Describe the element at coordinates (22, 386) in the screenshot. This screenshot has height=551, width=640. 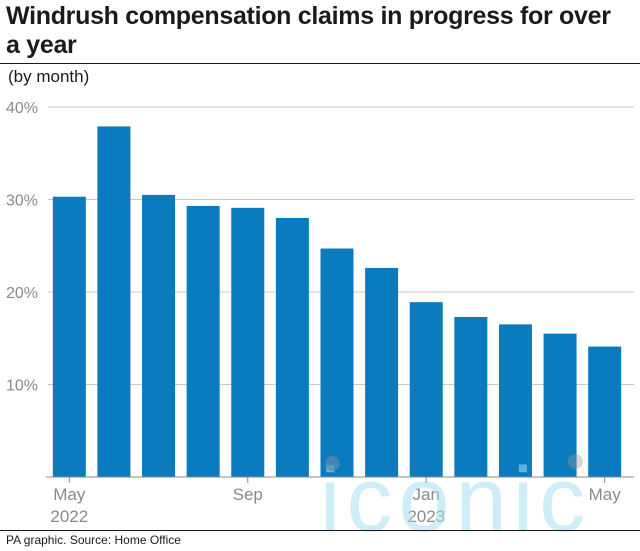
I see `y-tick-label: 10%` at that location.